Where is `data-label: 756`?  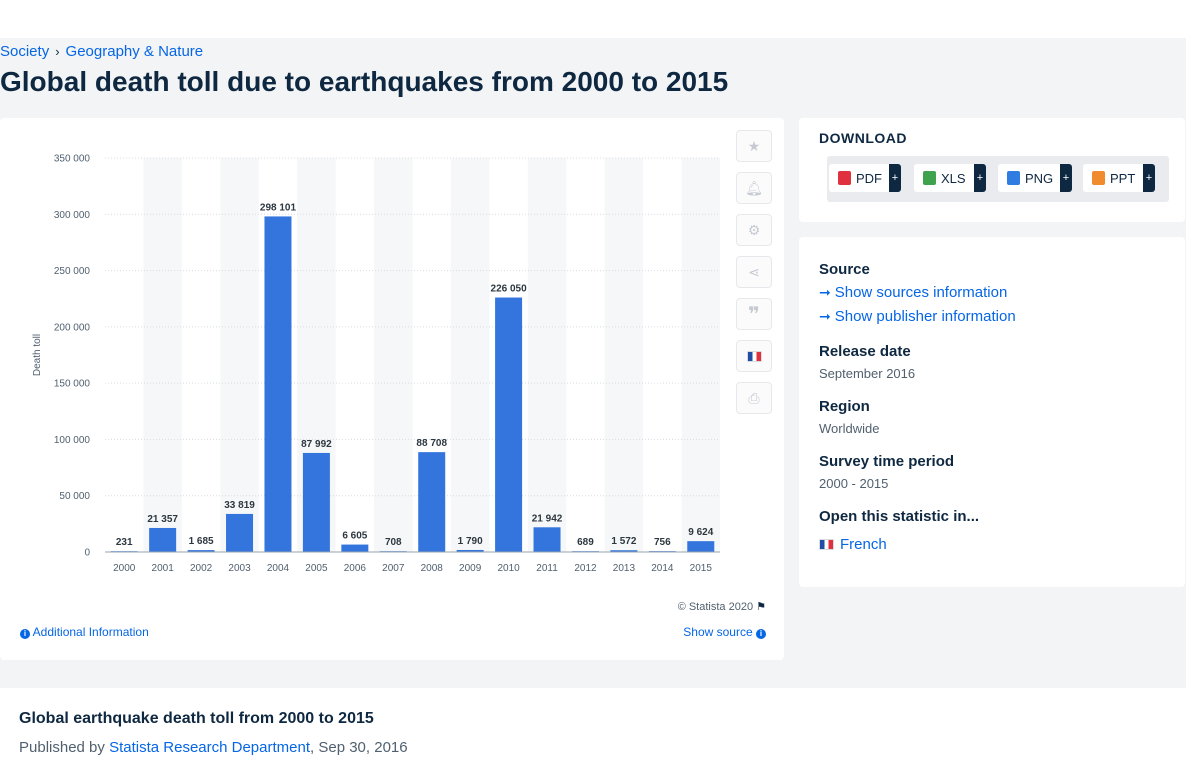 data-label: 756 is located at coordinates (662, 542).